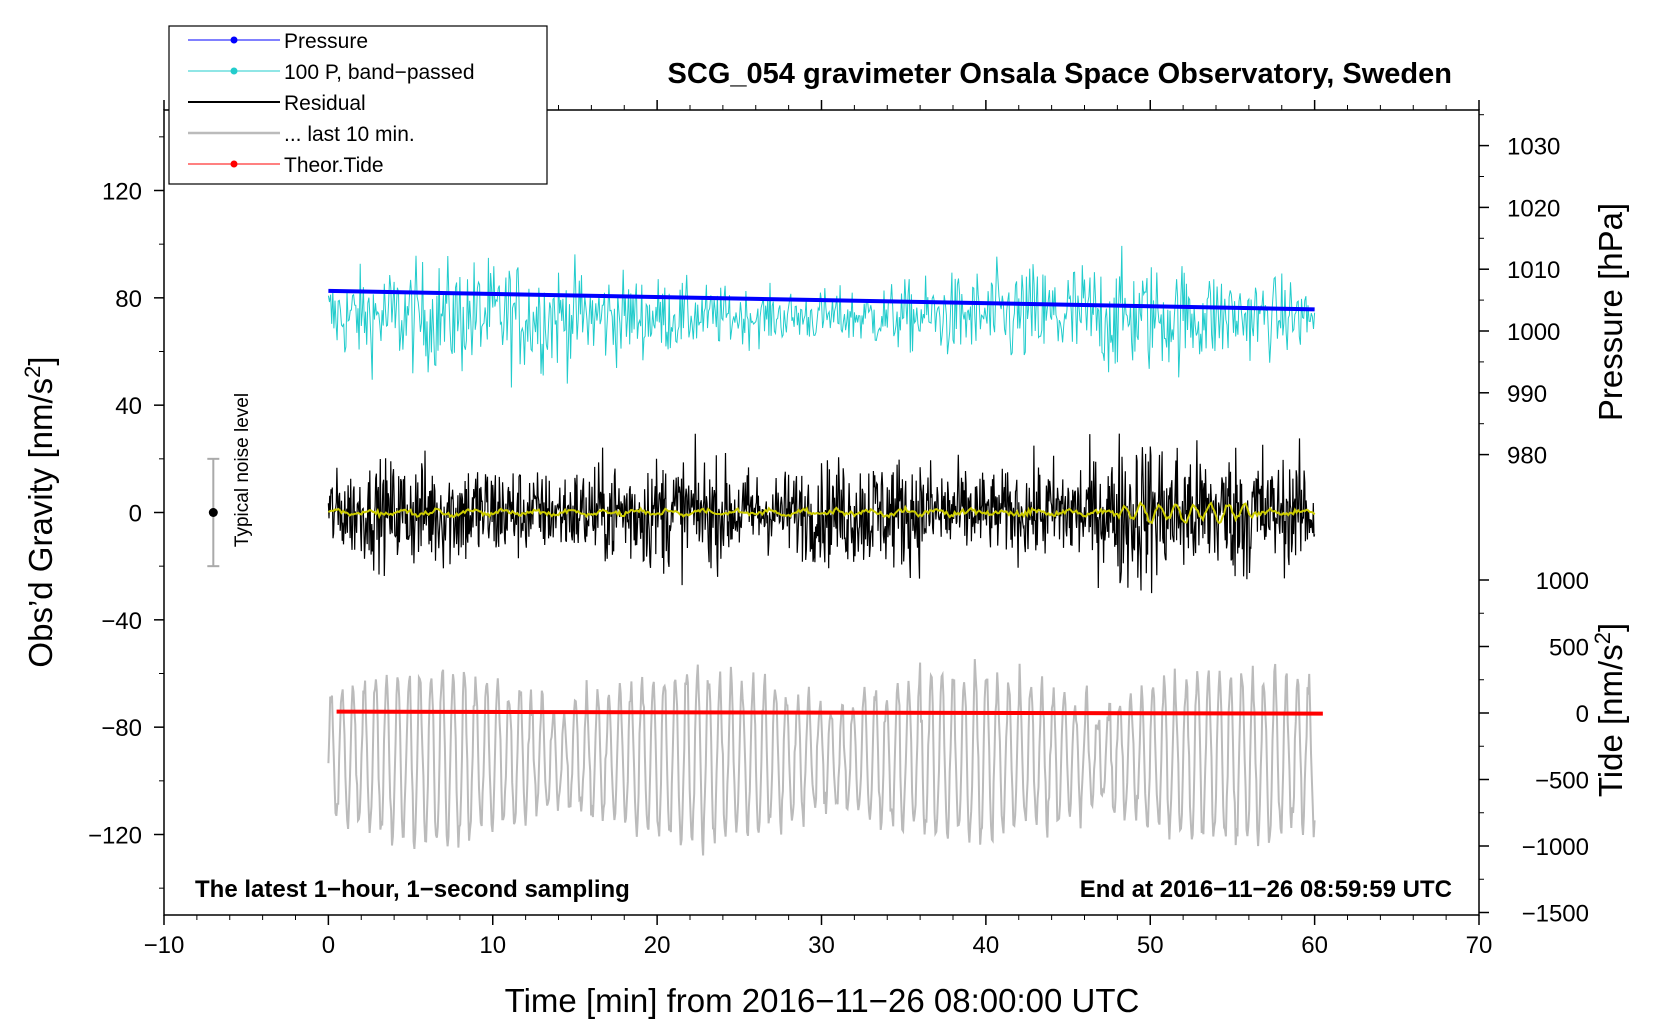 The height and width of the screenshot is (1020, 1660). I want to click on tide-tick-label: 0, so click(1582, 714).